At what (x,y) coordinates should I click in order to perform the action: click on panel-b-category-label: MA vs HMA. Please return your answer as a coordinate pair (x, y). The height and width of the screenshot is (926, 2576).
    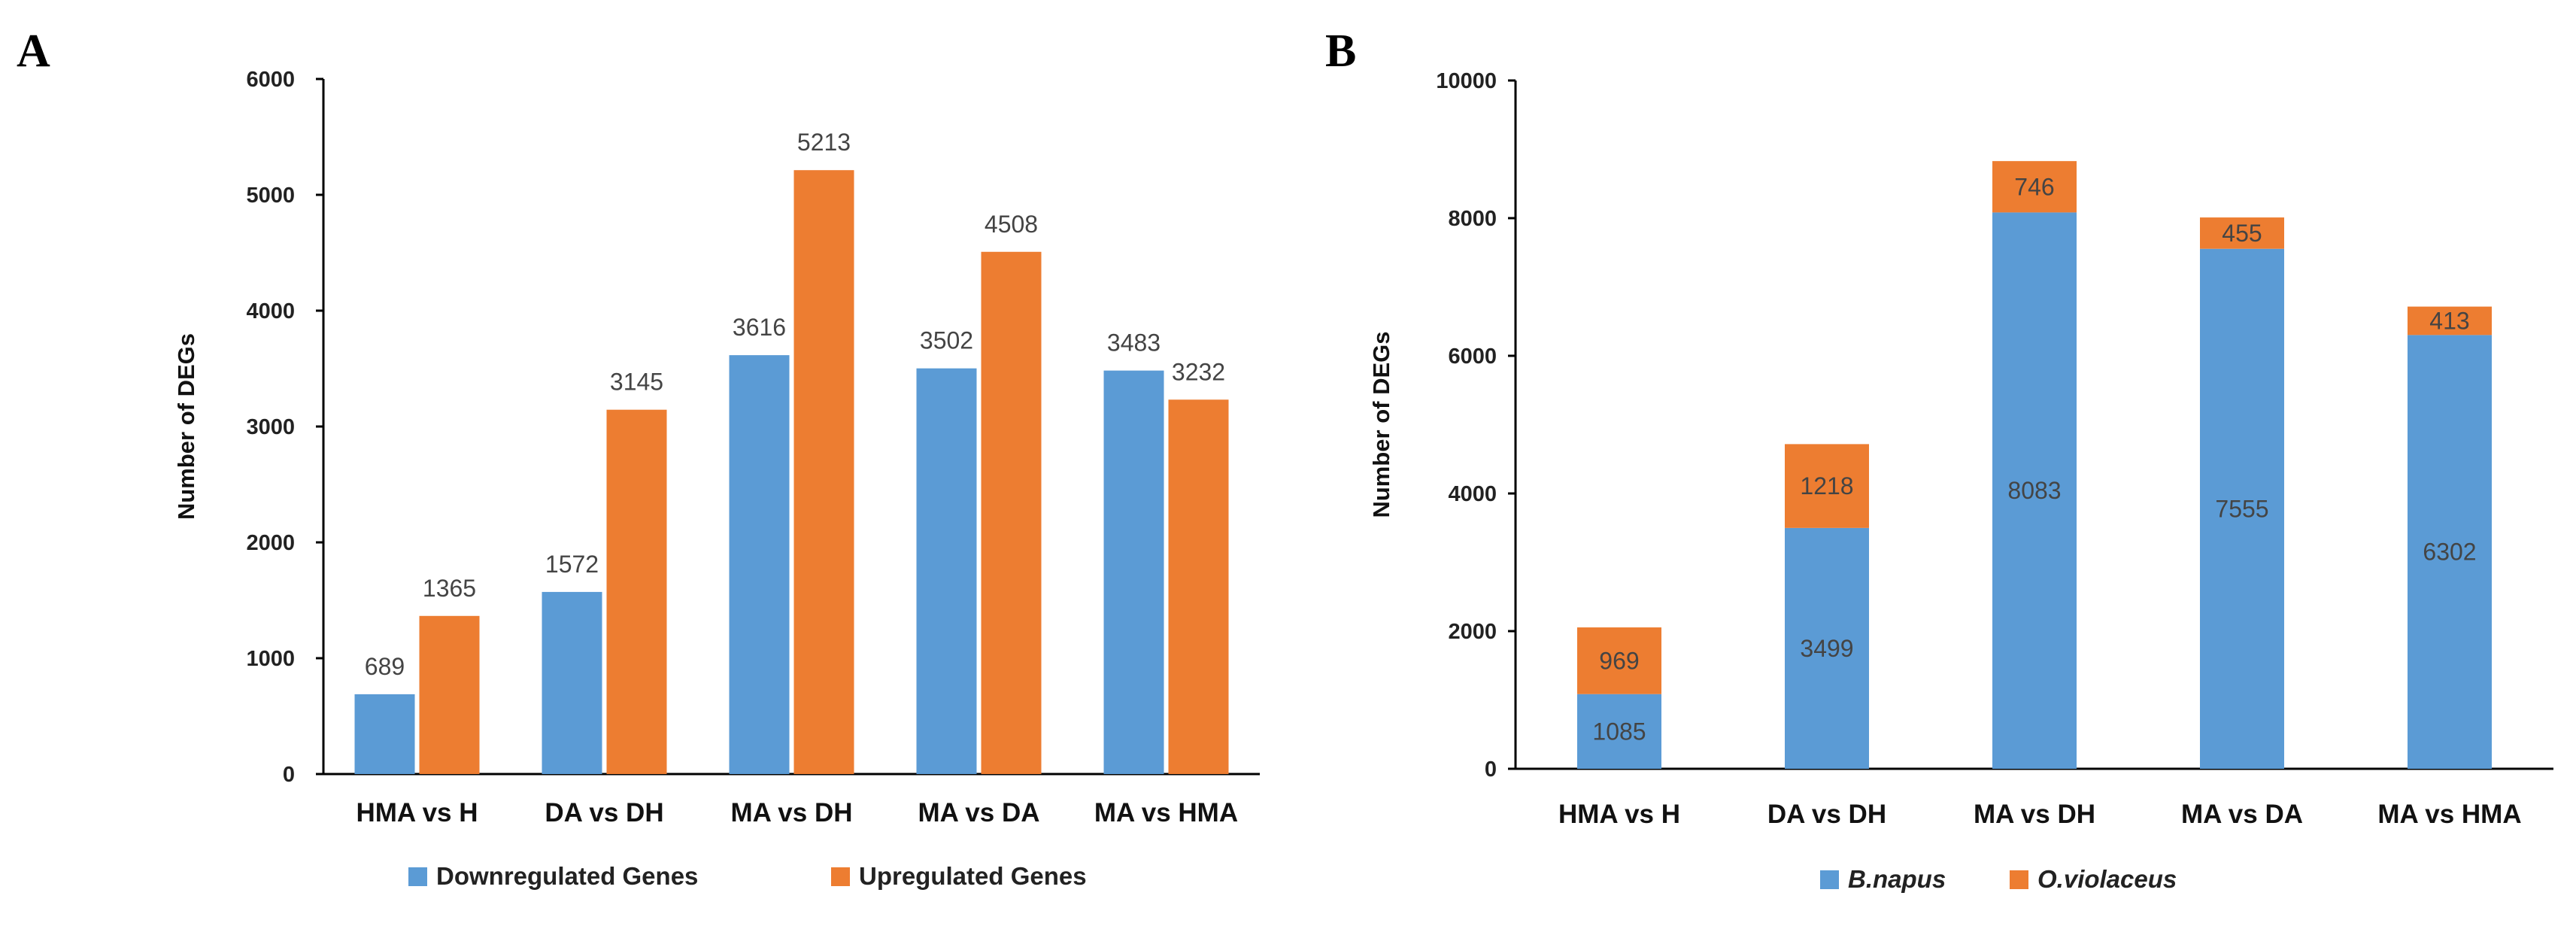
    Looking at the image, I should click on (2449, 814).